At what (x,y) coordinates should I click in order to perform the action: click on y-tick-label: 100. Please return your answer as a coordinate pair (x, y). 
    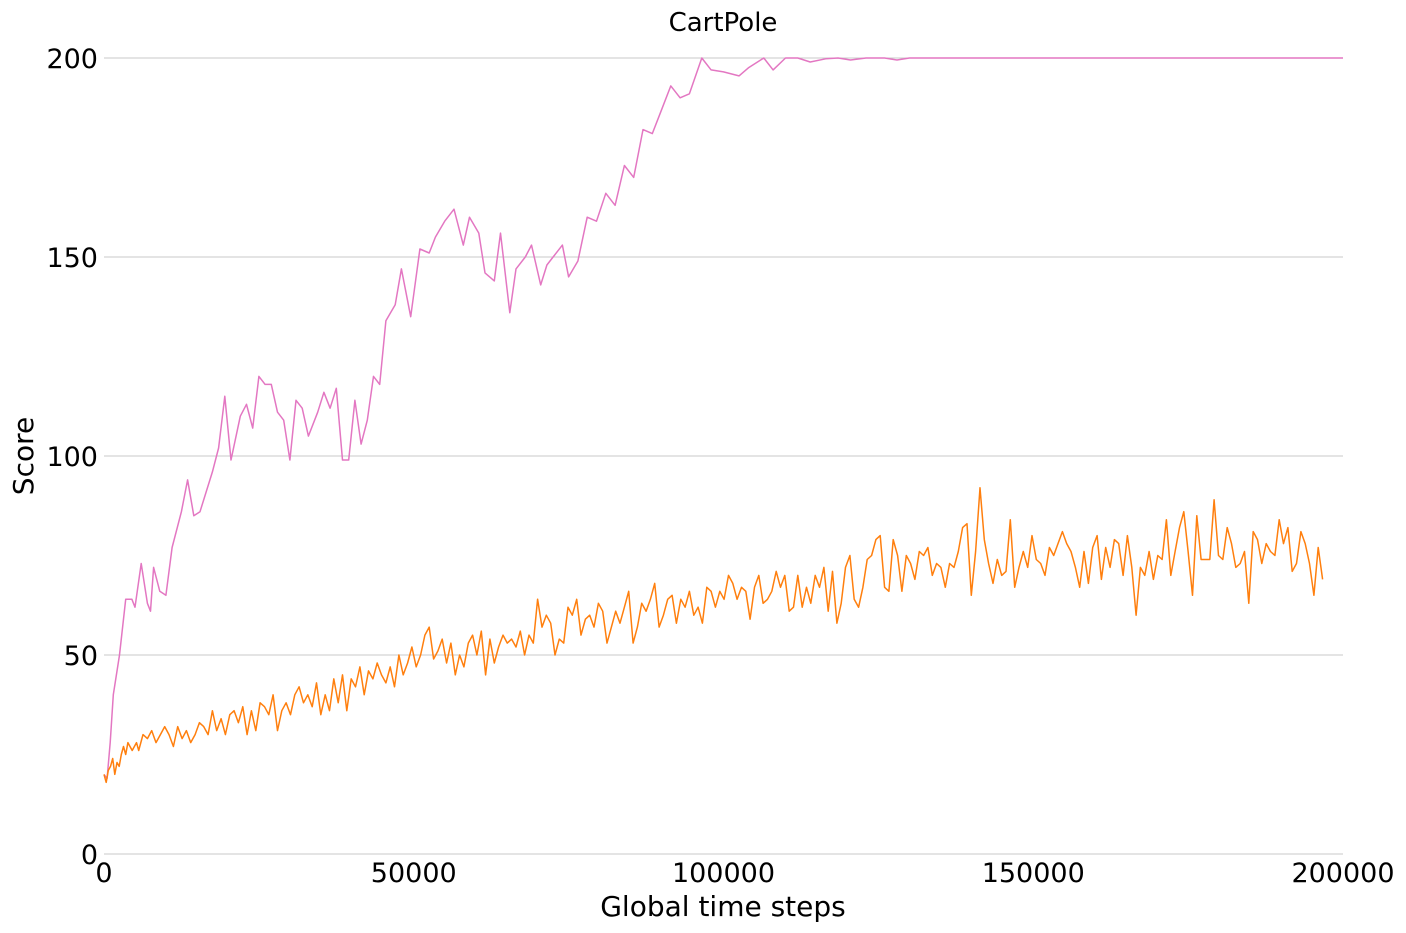
    Looking at the image, I should click on (72, 457).